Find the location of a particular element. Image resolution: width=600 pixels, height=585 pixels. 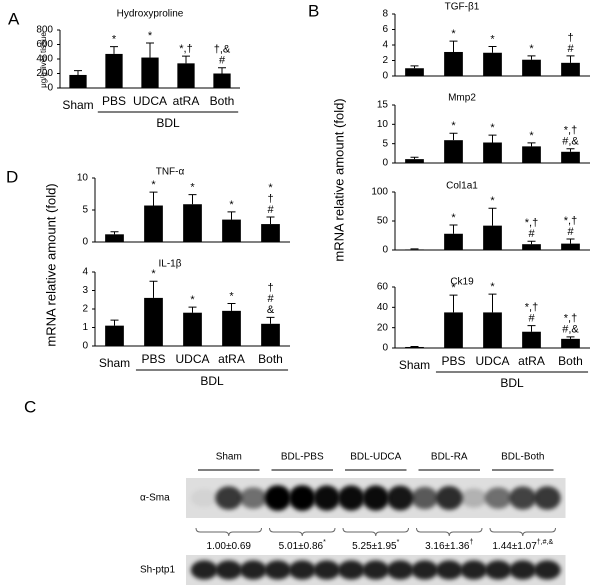

quantification-value: 3.16±1.36 is located at coordinates (447, 546).